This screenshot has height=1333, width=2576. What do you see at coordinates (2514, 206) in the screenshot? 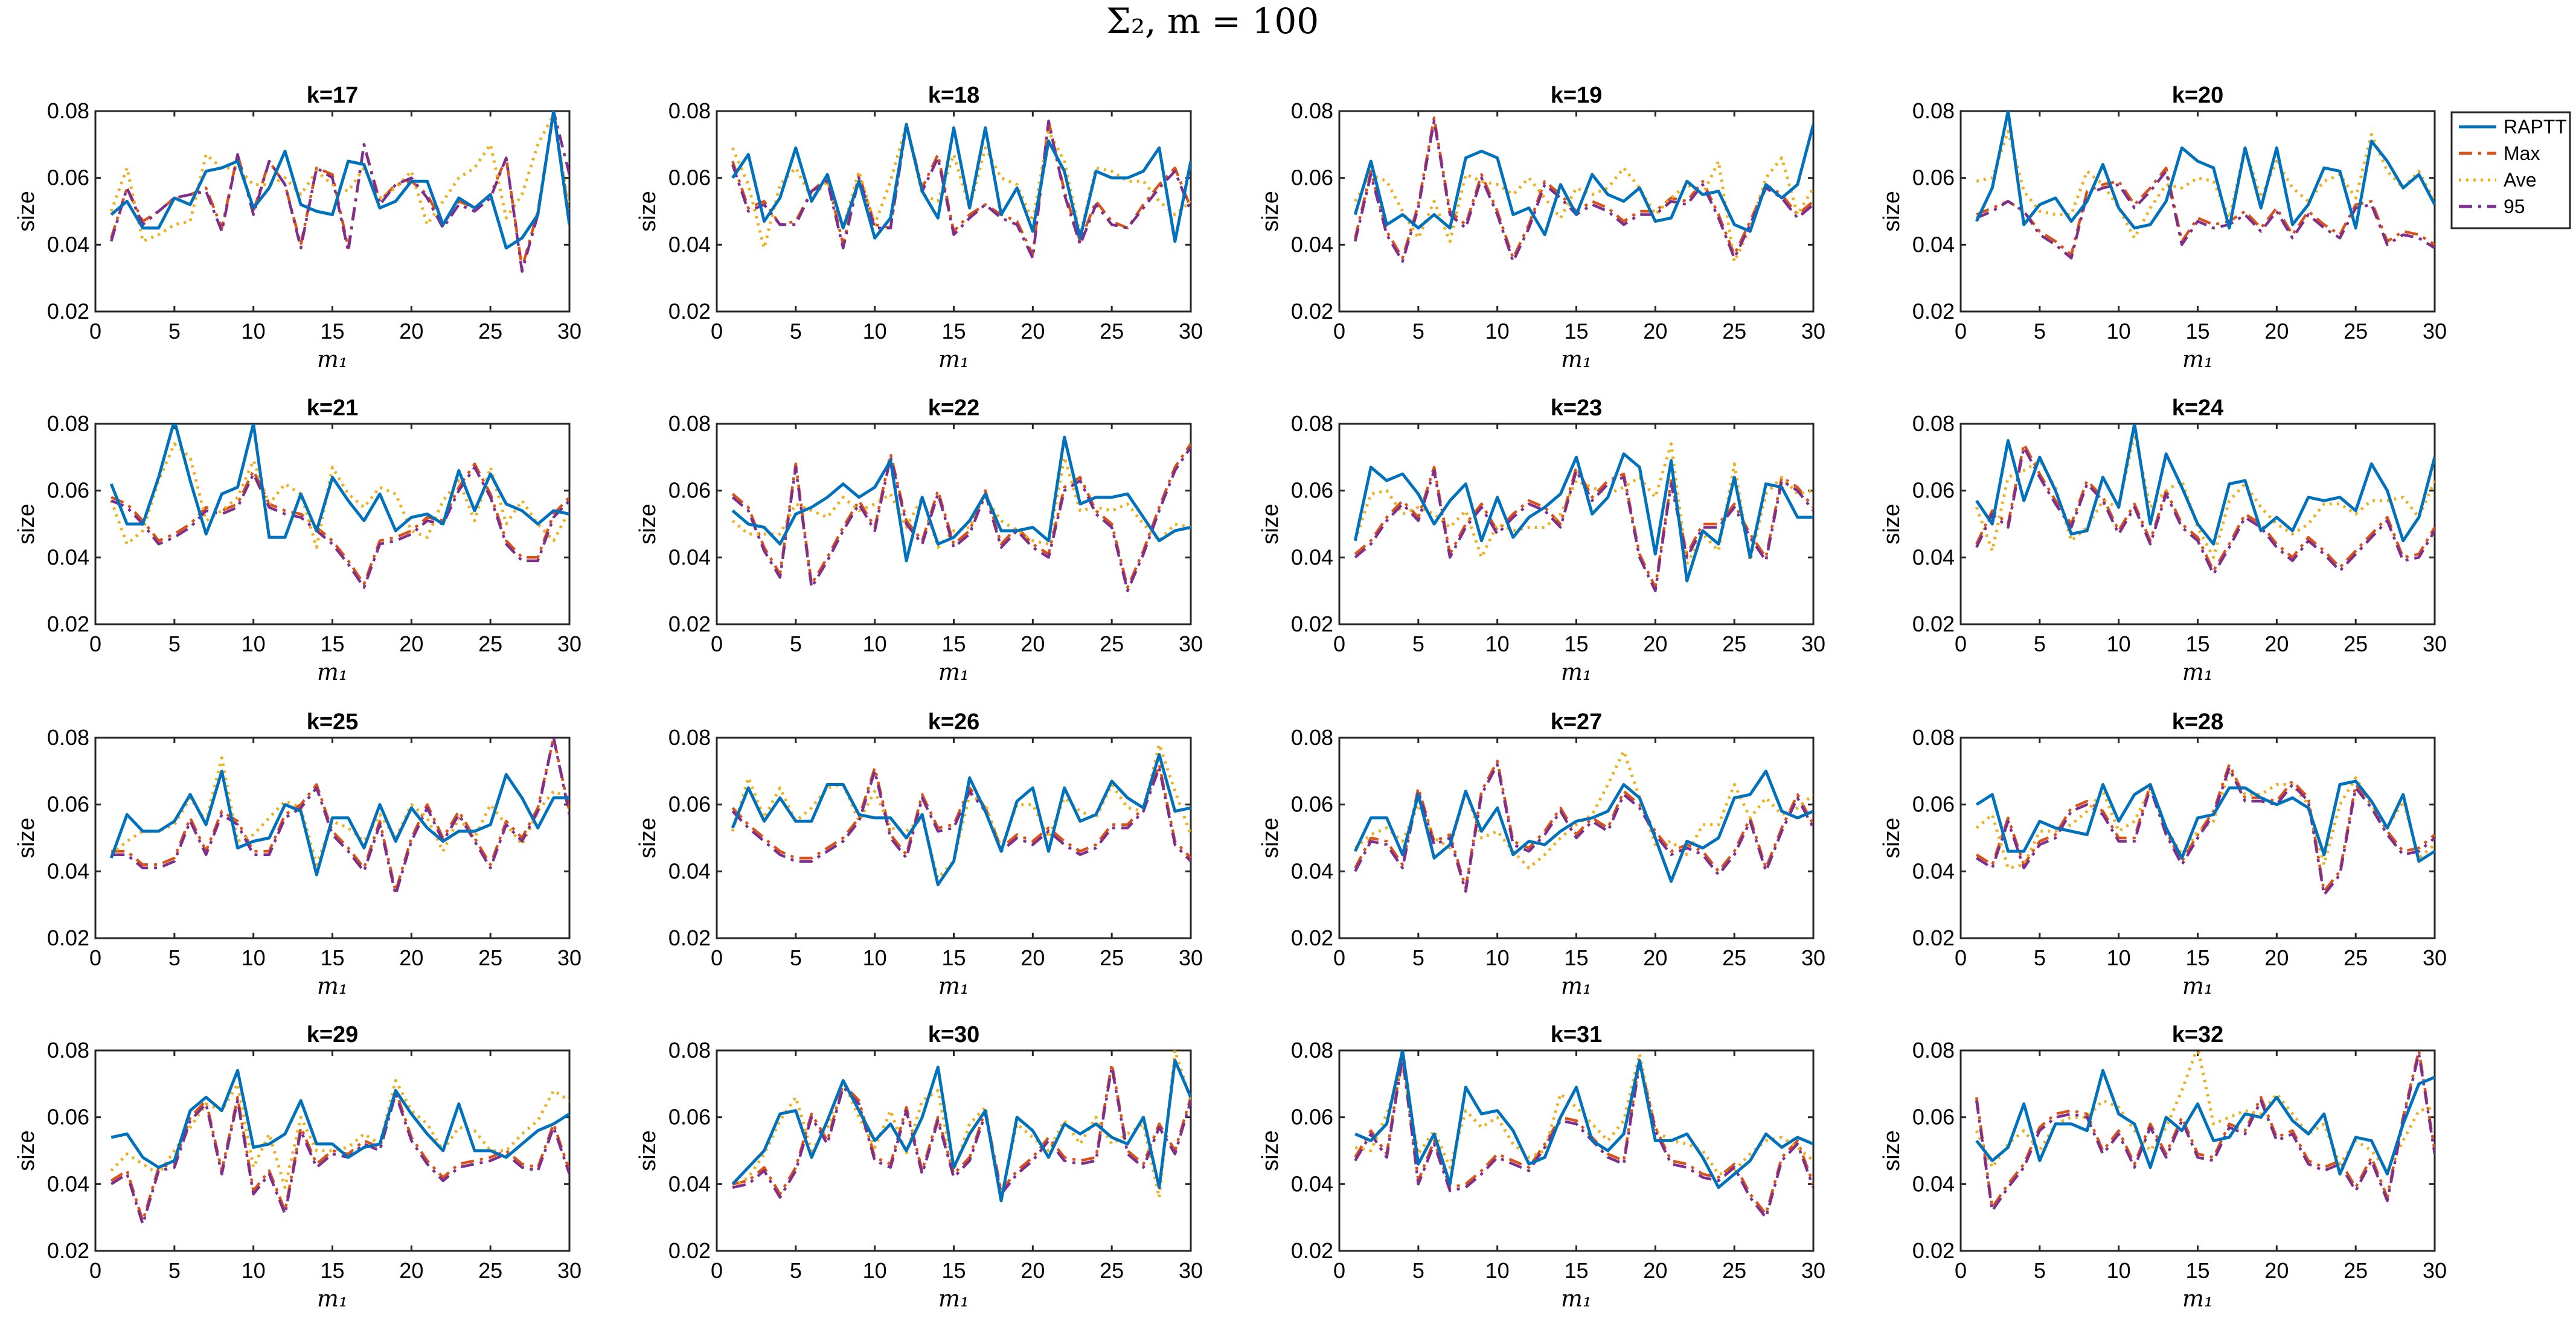
I see `legend-label-95: 95` at bounding box center [2514, 206].